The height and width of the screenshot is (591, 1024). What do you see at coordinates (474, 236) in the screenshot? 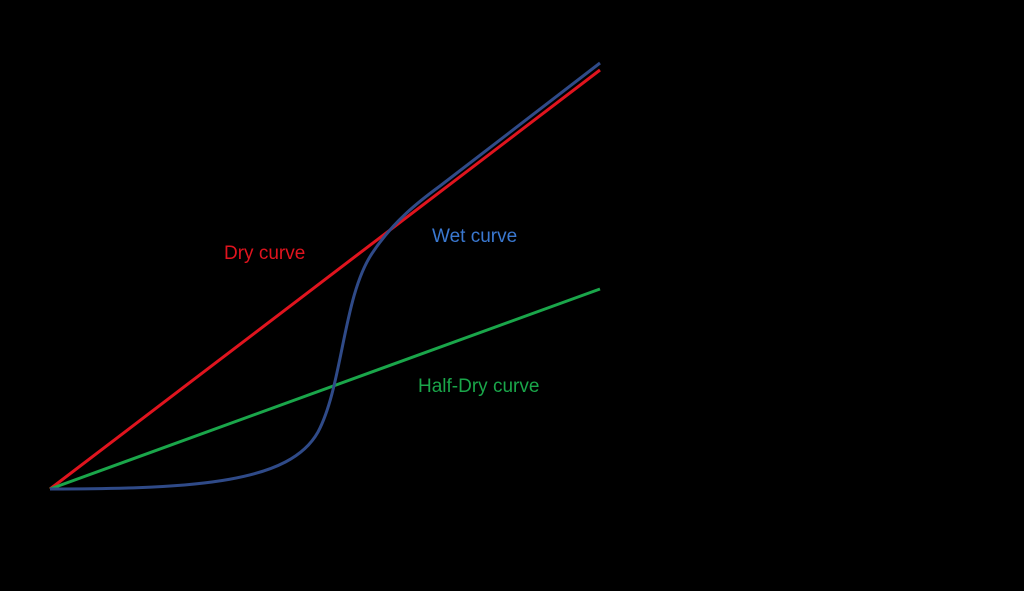
I see `wet-label: Wet curve` at bounding box center [474, 236].